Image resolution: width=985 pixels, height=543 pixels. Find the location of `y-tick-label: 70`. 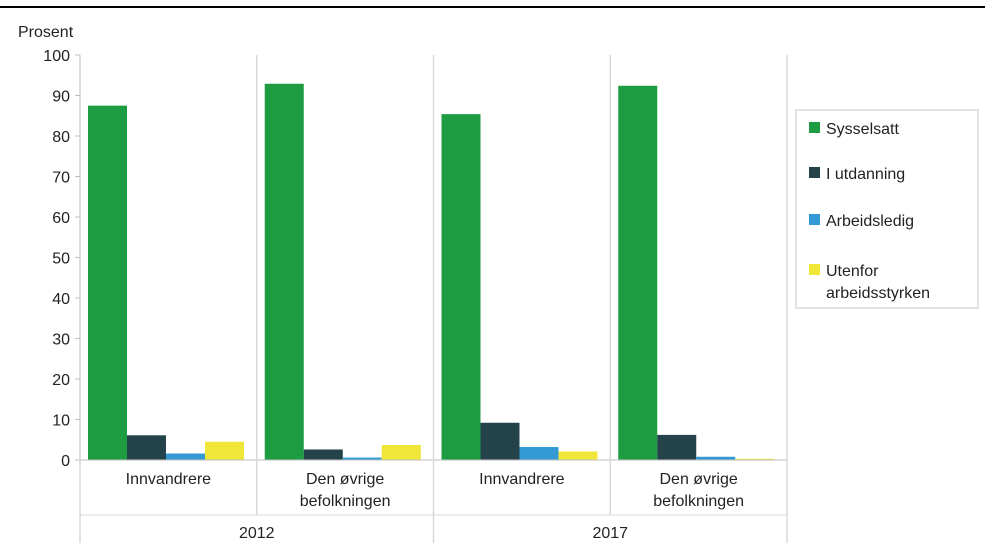

y-tick-label: 70 is located at coordinates (61, 178).